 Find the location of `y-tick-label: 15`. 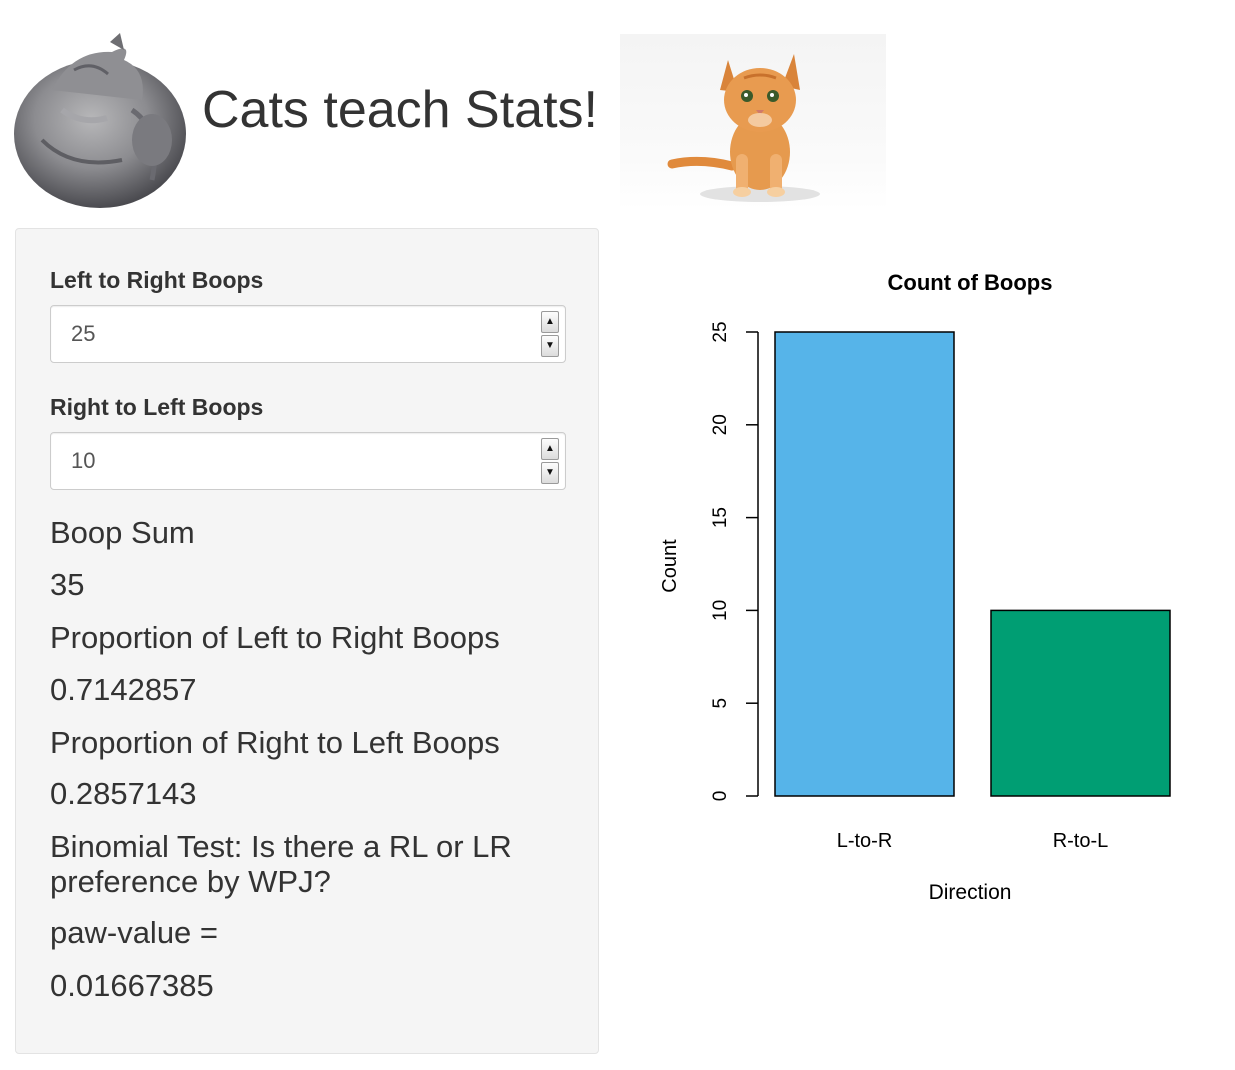

y-tick-label: 15 is located at coordinates (720, 517).